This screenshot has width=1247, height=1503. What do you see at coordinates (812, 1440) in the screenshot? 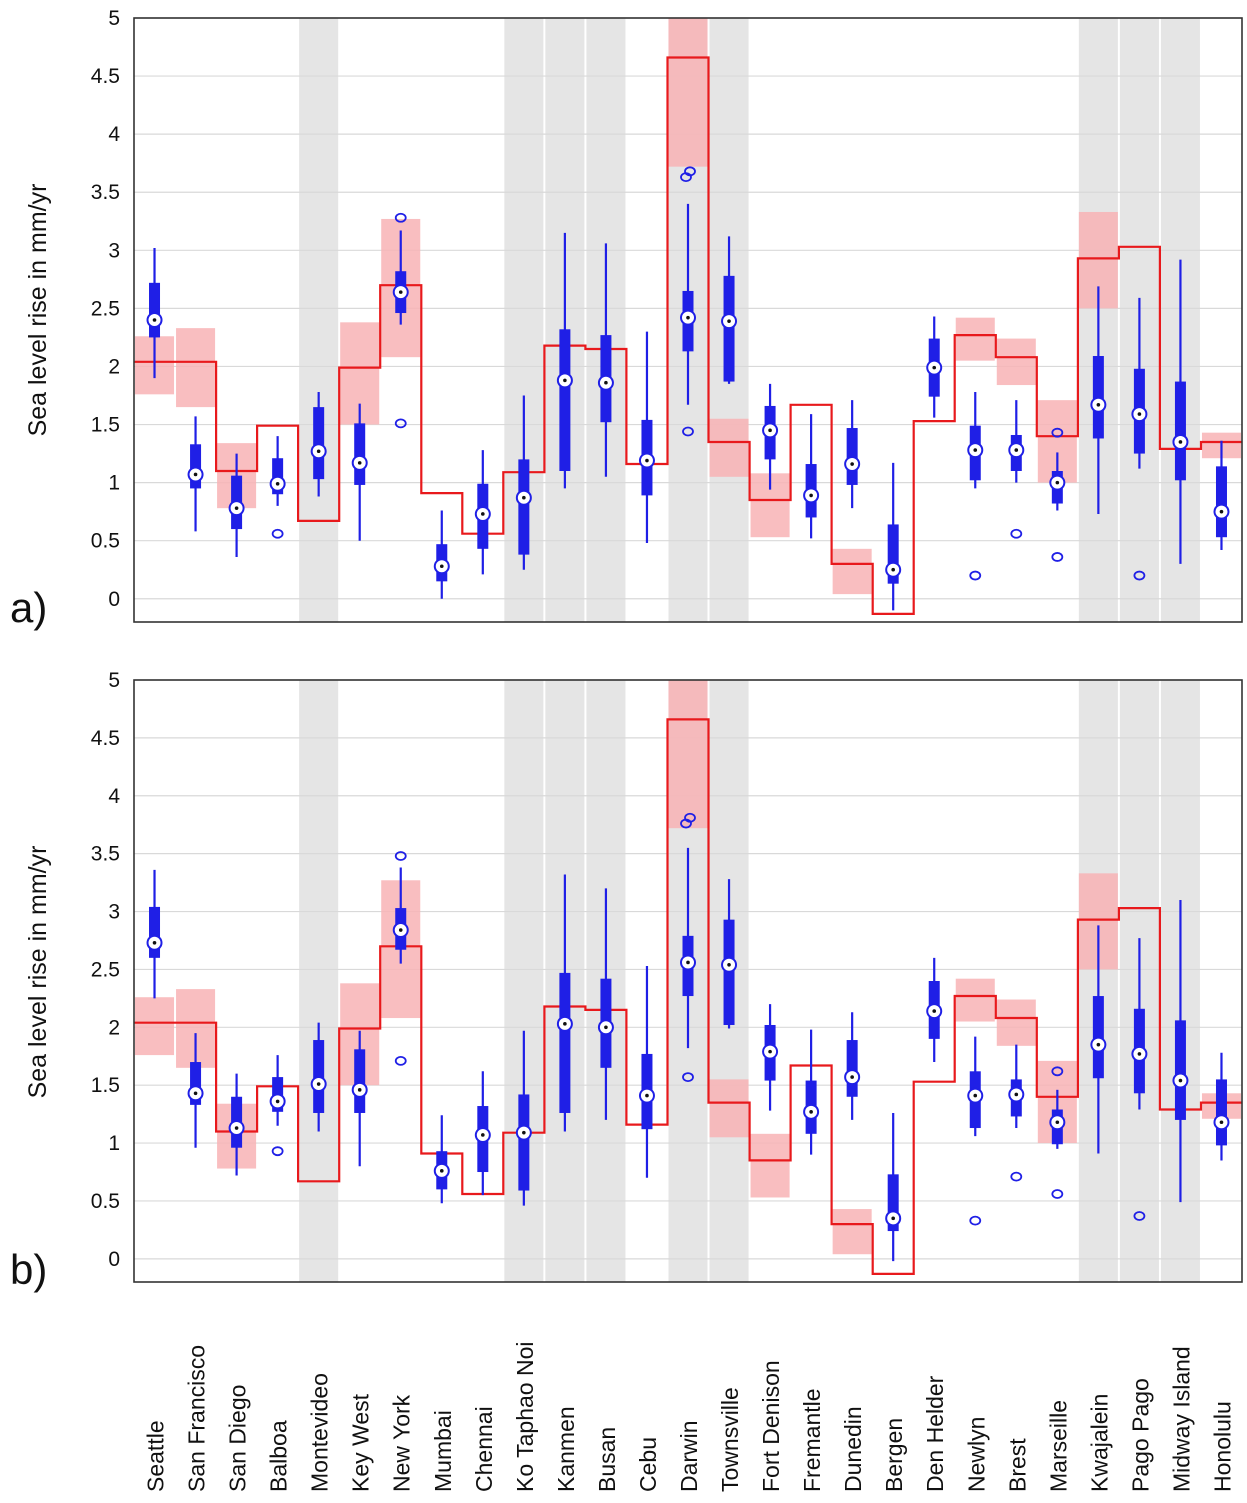
I see `x-tick-label: Fremantle` at bounding box center [812, 1440].